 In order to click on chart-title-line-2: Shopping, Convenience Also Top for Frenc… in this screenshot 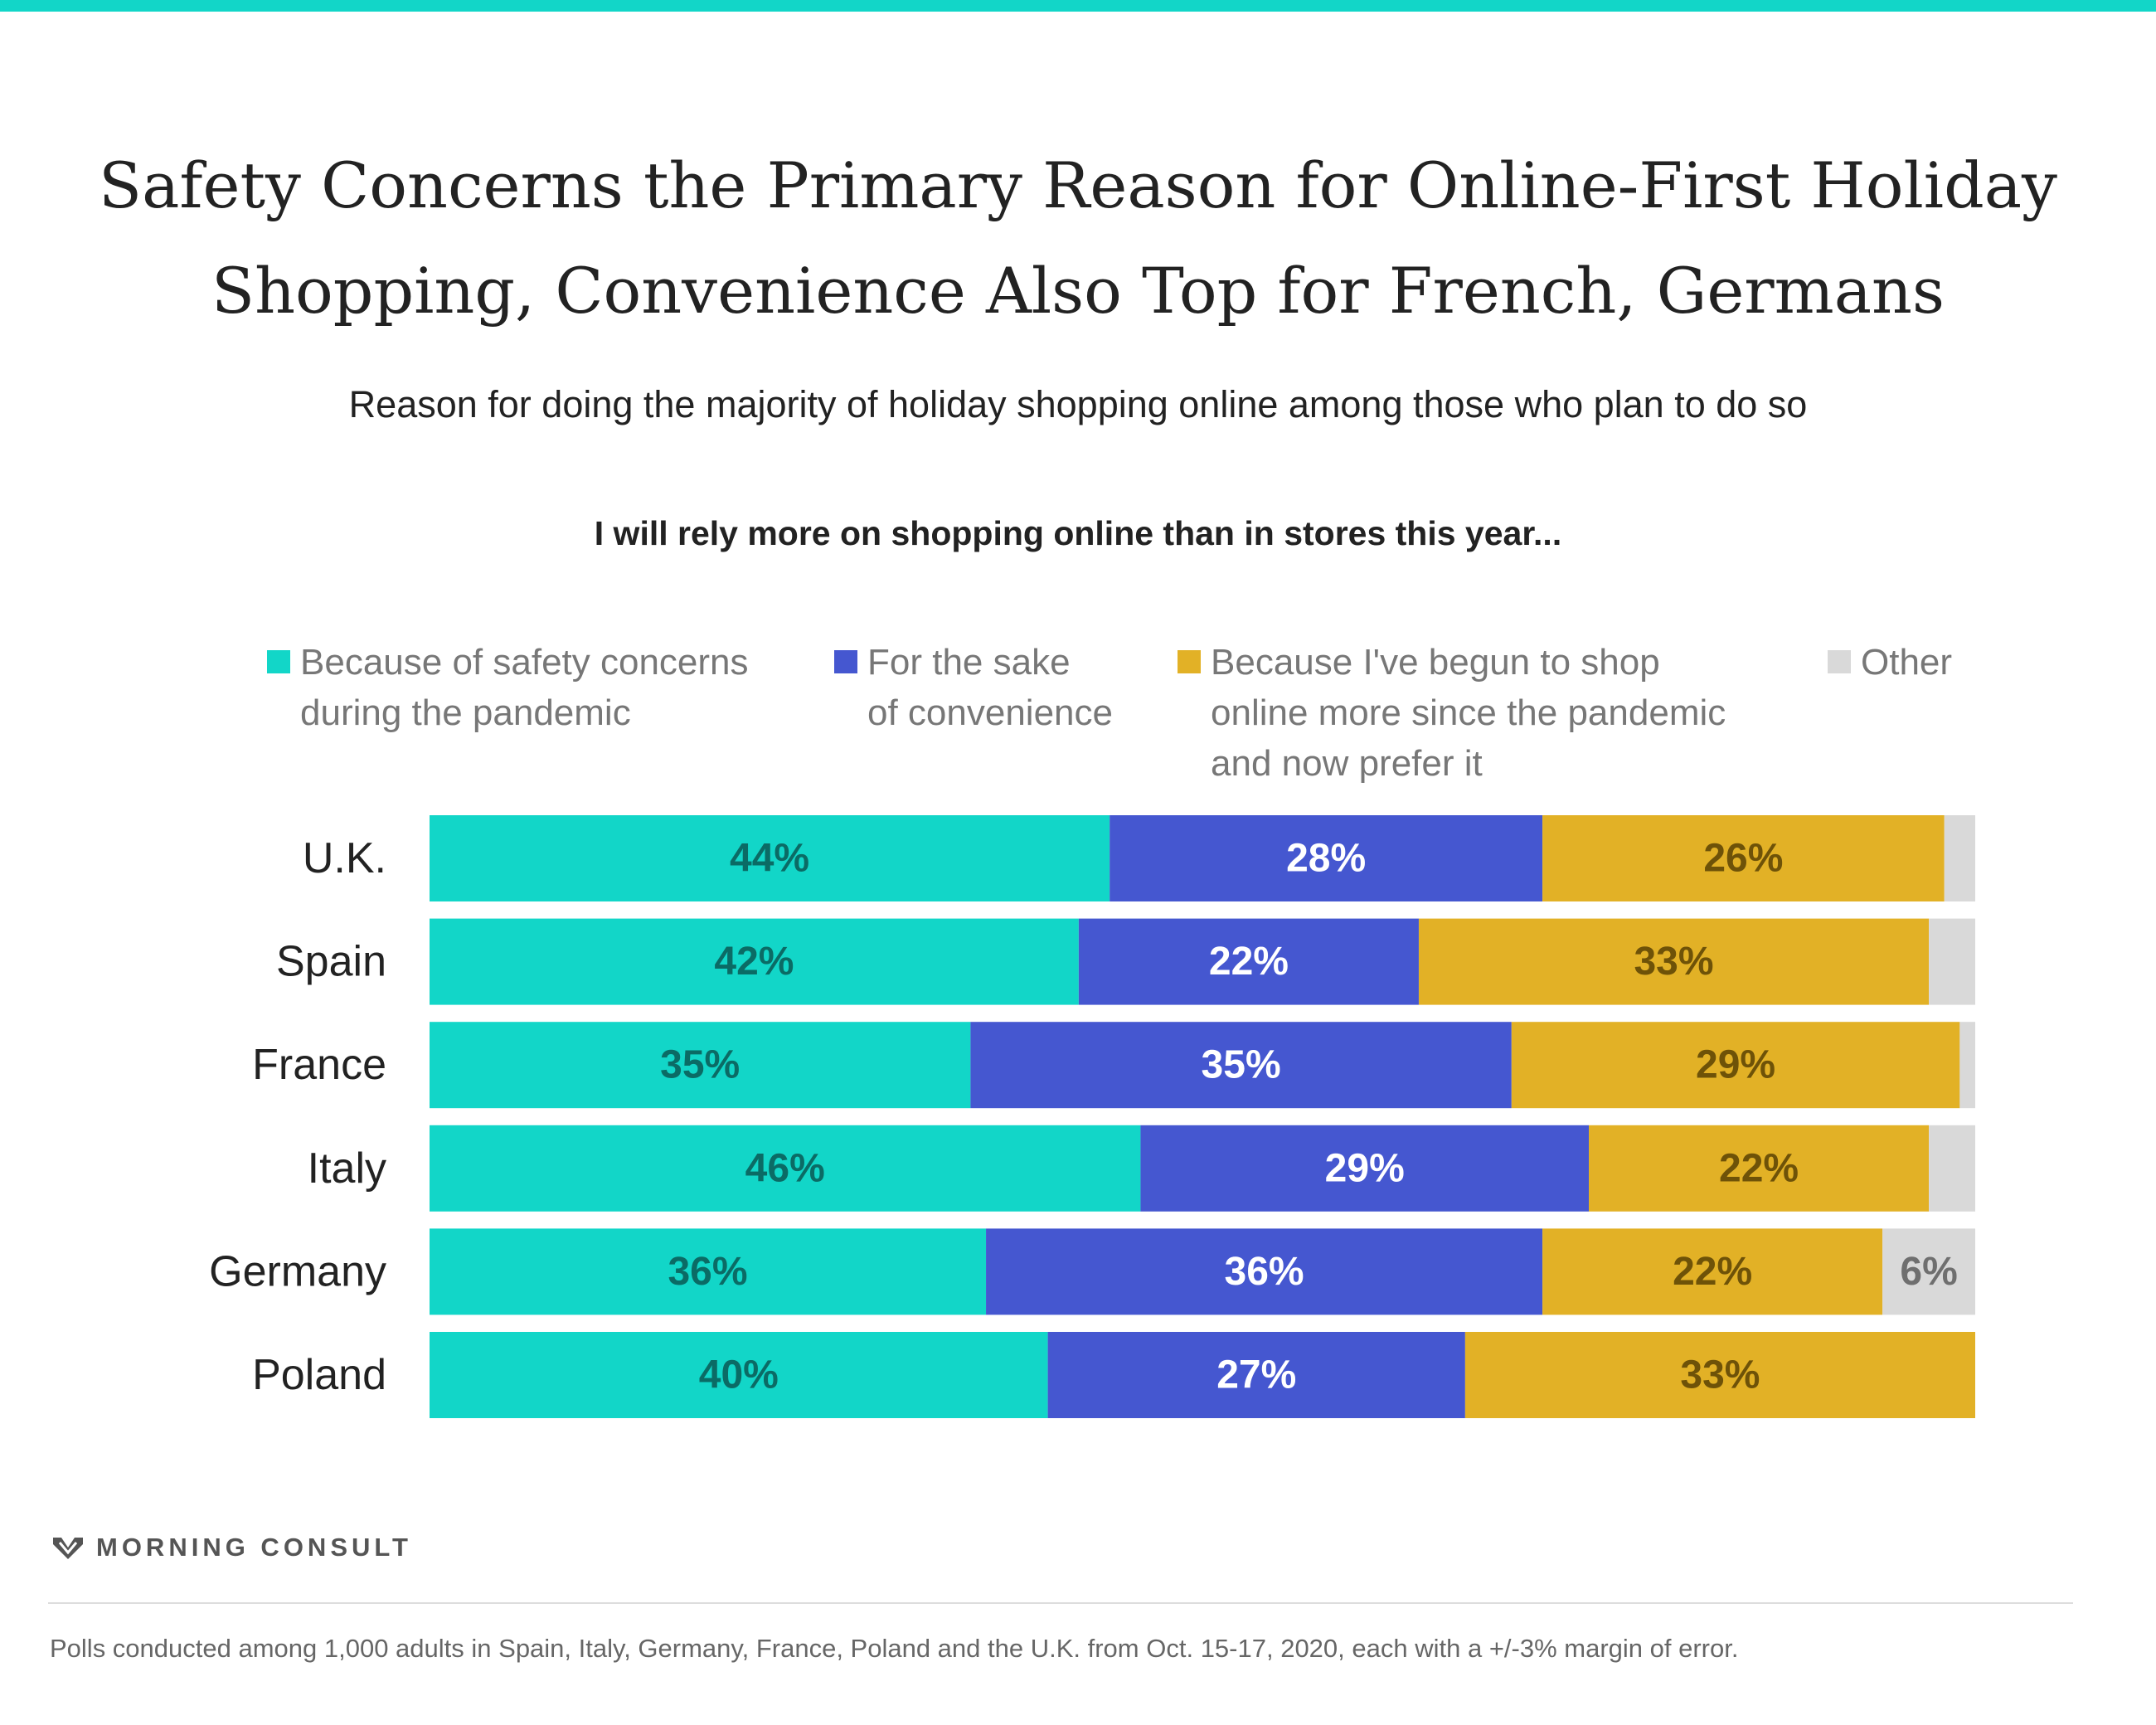, I will do `click(1078, 291)`.